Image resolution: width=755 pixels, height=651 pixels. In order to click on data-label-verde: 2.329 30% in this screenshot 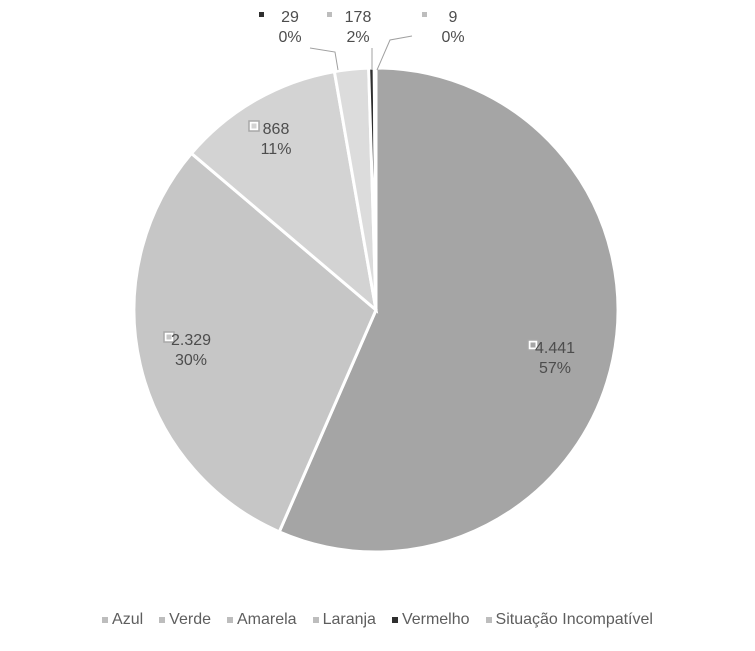, I will do `click(187, 350)`.